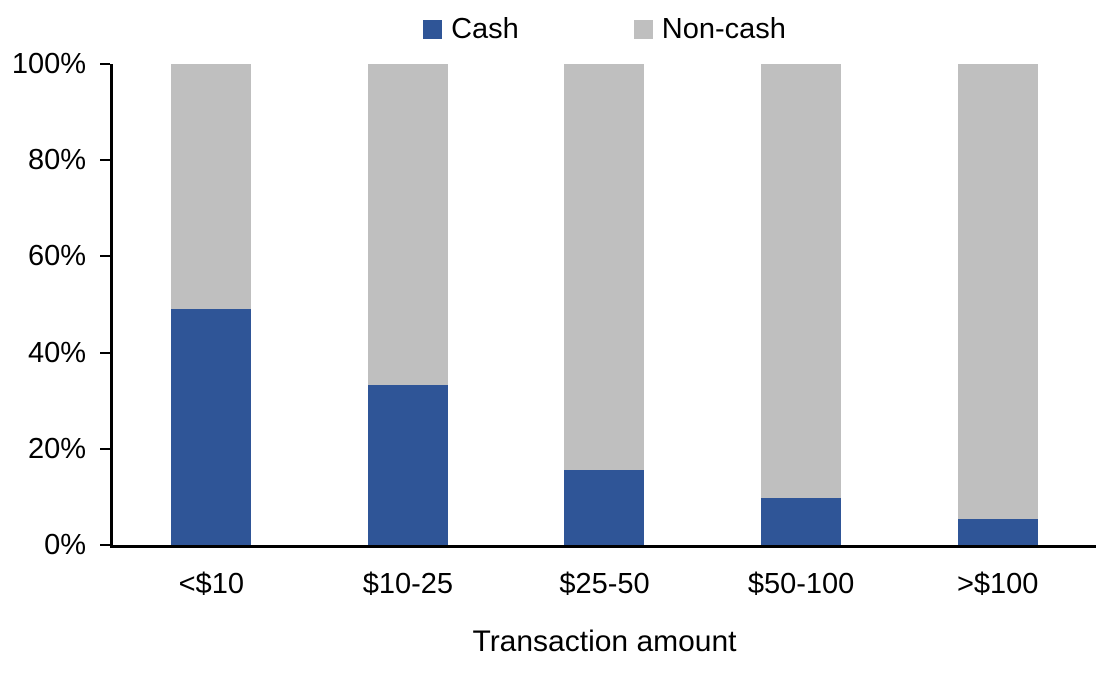 The width and height of the screenshot is (1102, 673). Describe the element at coordinates (65, 545) in the screenshot. I see `y-tick-label: 0%` at that location.